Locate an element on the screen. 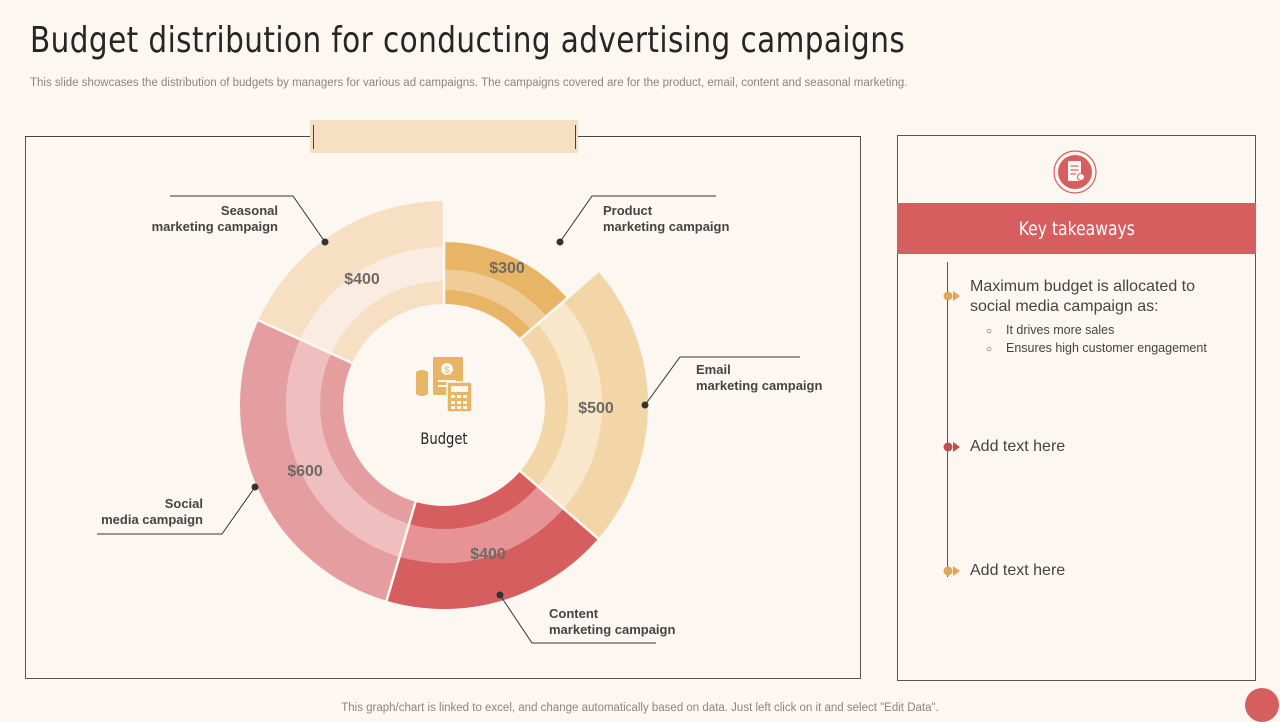  timeline-line is located at coordinates (947, 419).